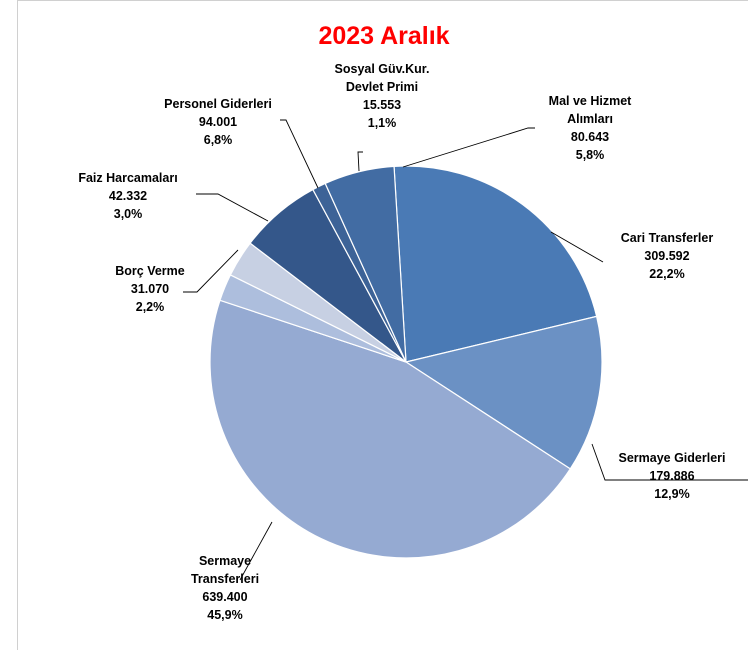 The height and width of the screenshot is (650, 748). I want to click on slice-value: 80.643, so click(590, 137).